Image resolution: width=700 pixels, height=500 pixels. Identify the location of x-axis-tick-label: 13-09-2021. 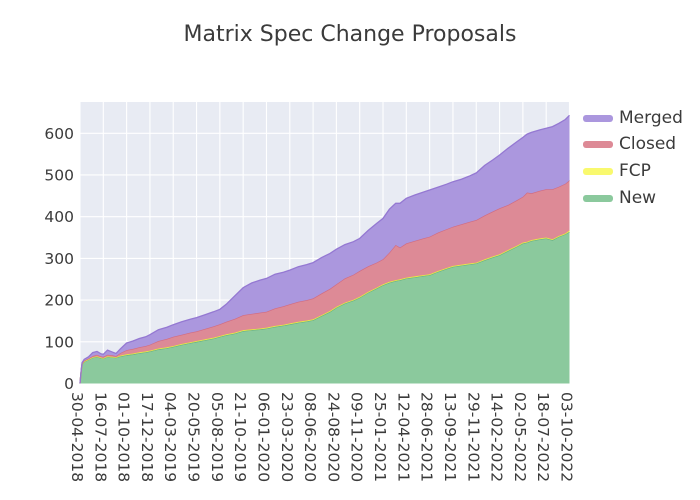
(450, 437).